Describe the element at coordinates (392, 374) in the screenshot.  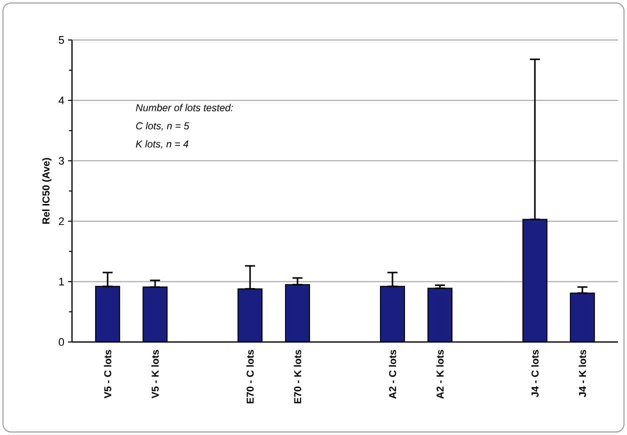
I see `x-tick-label: A2 - C lots` at that location.